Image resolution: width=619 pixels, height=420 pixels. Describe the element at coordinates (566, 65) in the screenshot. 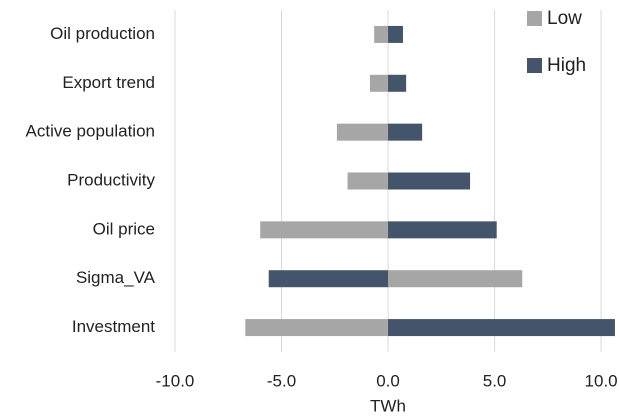

I see `legend-label: High` at that location.